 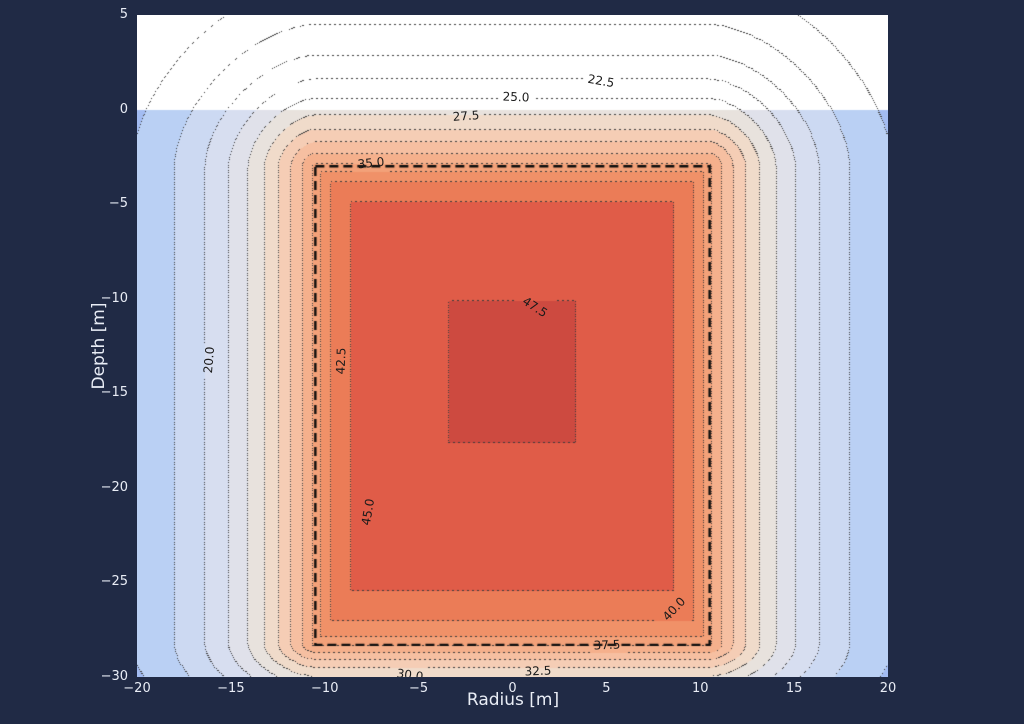 I want to click on y-tick-label: −30, so click(x=114, y=676).